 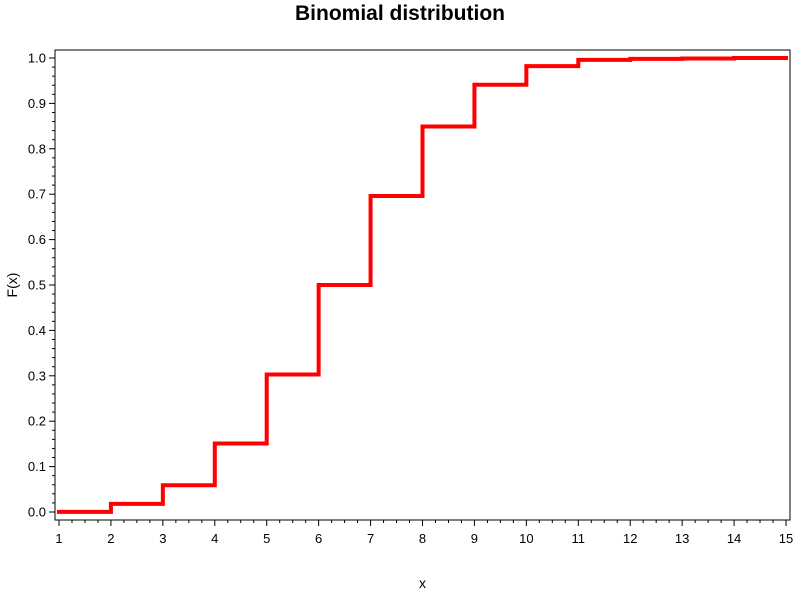 What do you see at coordinates (162, 538) in the screenshot?
I see `x-tick-label: 3` at bounding box center [162, 538].